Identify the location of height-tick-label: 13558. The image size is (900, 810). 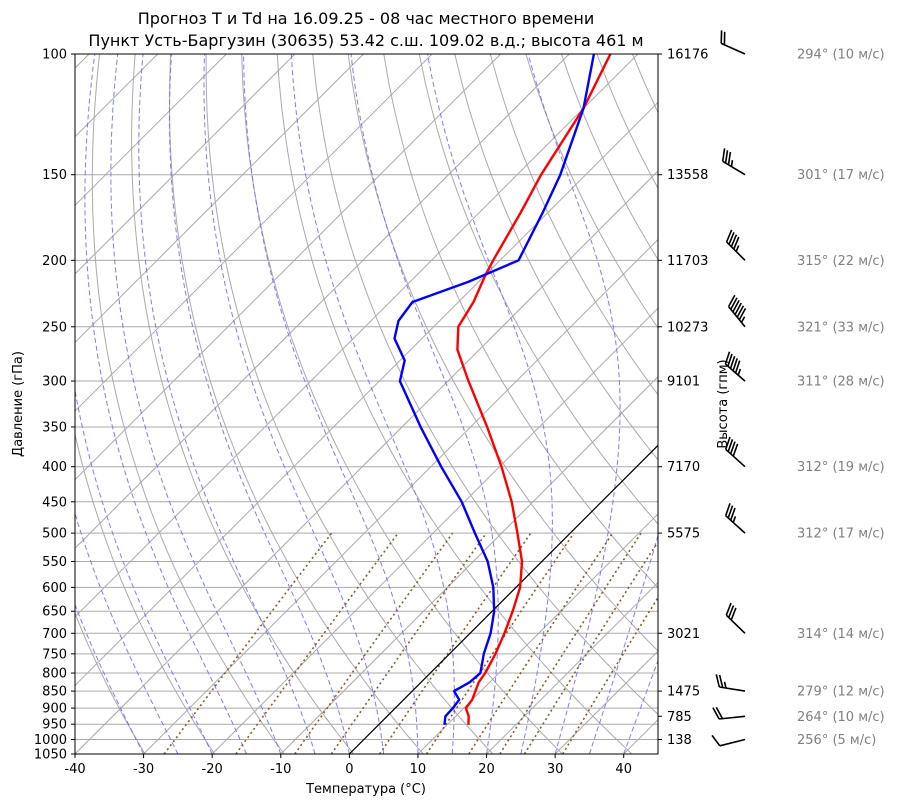
(687, 175).